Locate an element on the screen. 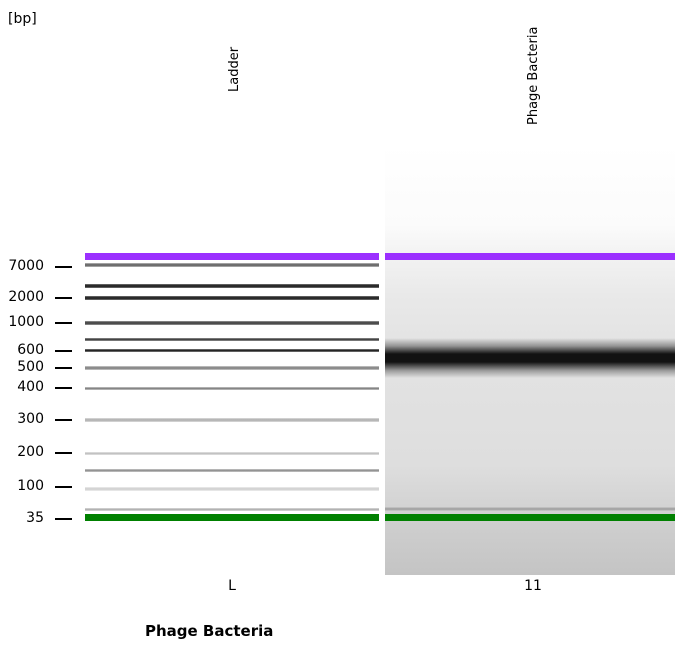 The image size is (675, 645). size-label-400: 400 is located at coordinates (30, 387).